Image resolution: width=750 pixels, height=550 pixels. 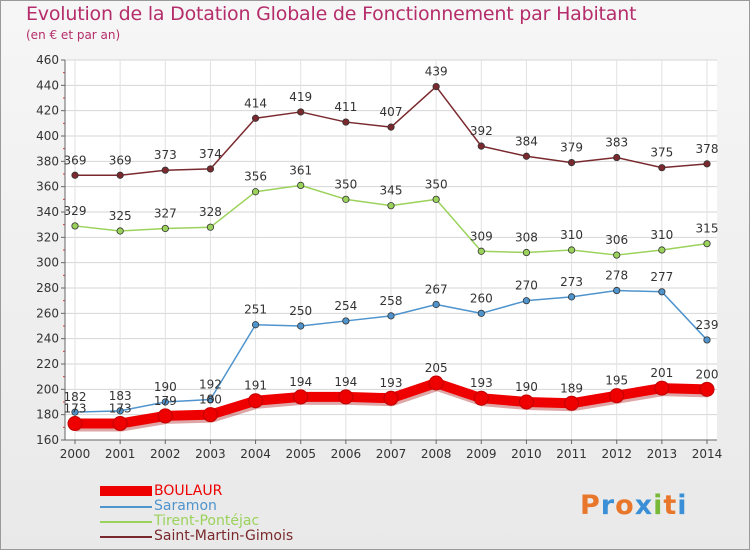 What do you see at coordinates (345, 107) in the screenshot?
I see `data-label: 411` at bounding box center [345, 107].